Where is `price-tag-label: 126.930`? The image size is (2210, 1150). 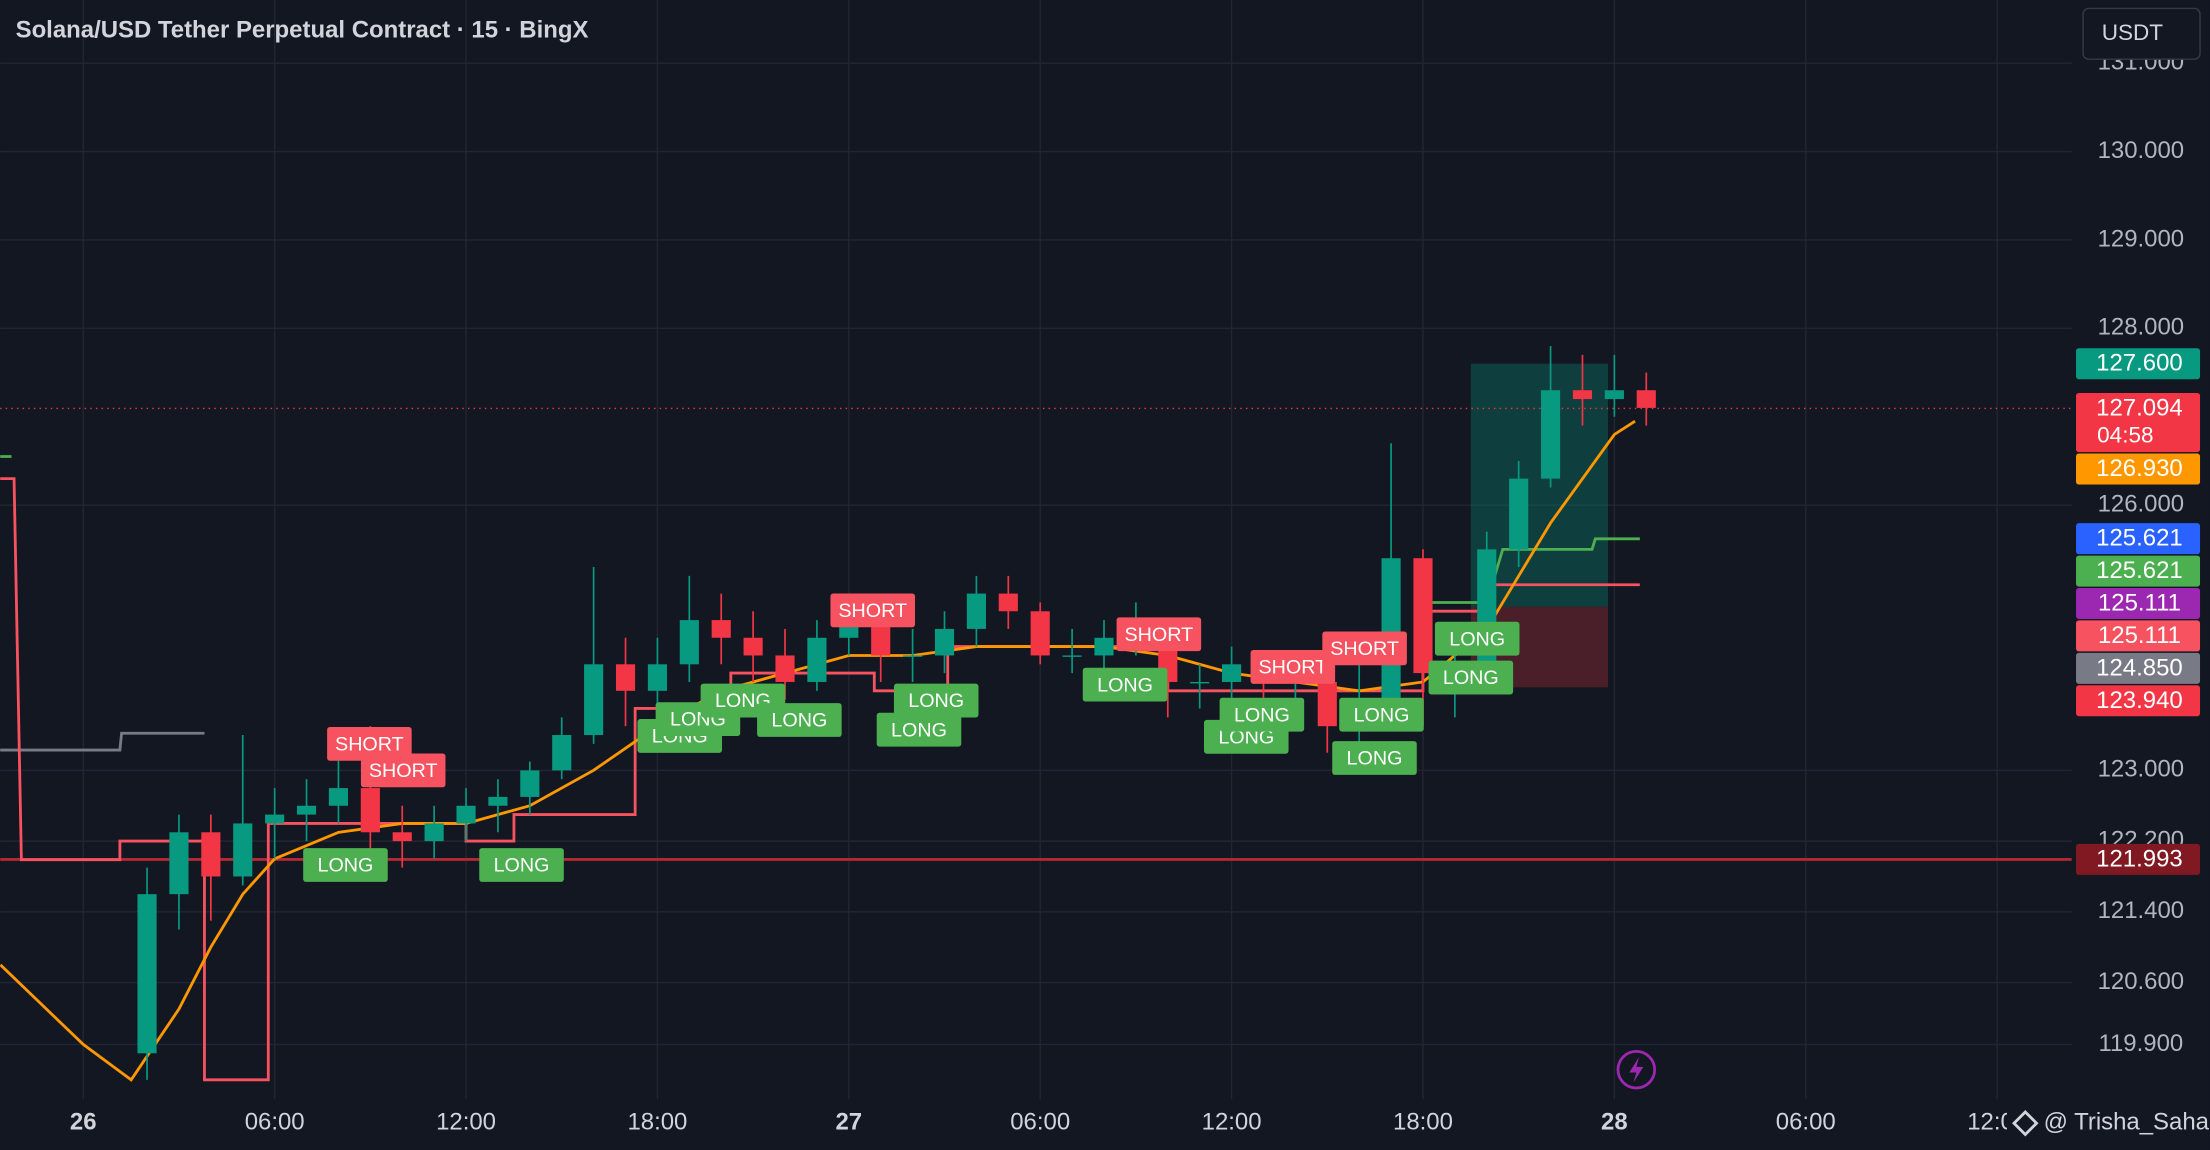 price-tag-label: 126.930 is located at coordinates (2139, 468).